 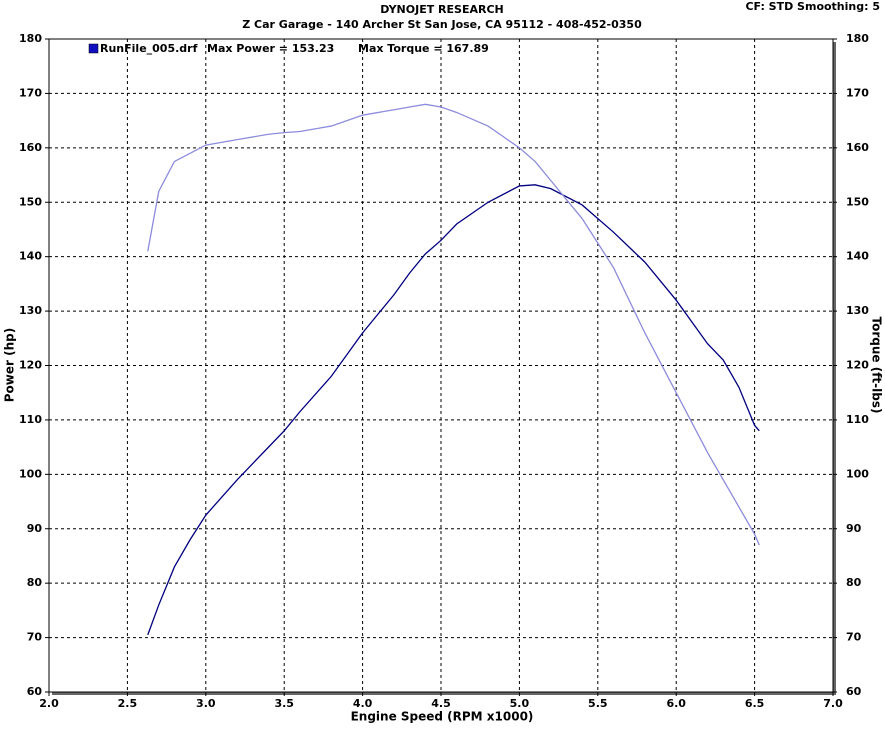 What do you see at coordinates (149, 48) in the screenshot?
I see `legend-run: RunFile_005.drf` at bounding box center [149, 48].